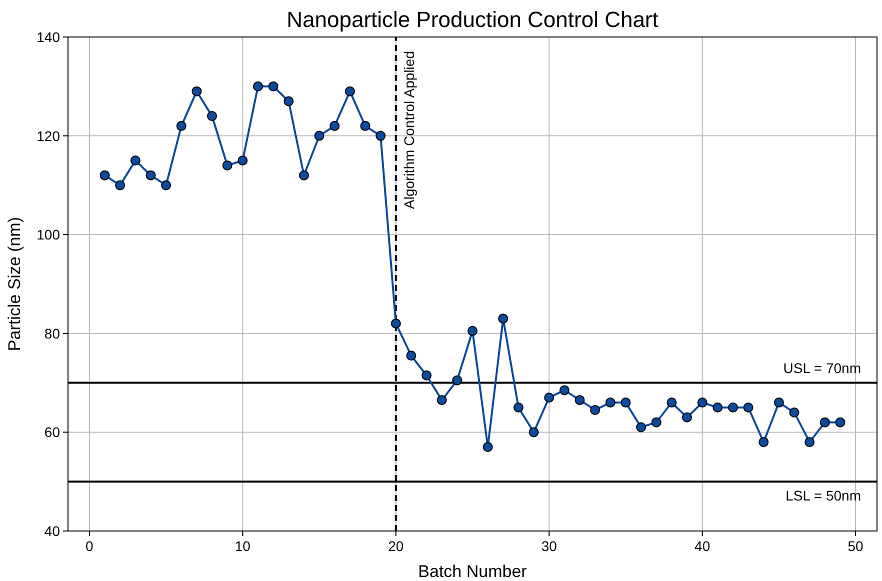 The image size is (882, 581). I want to click on y-tick-label: 120, so click(48, 136).